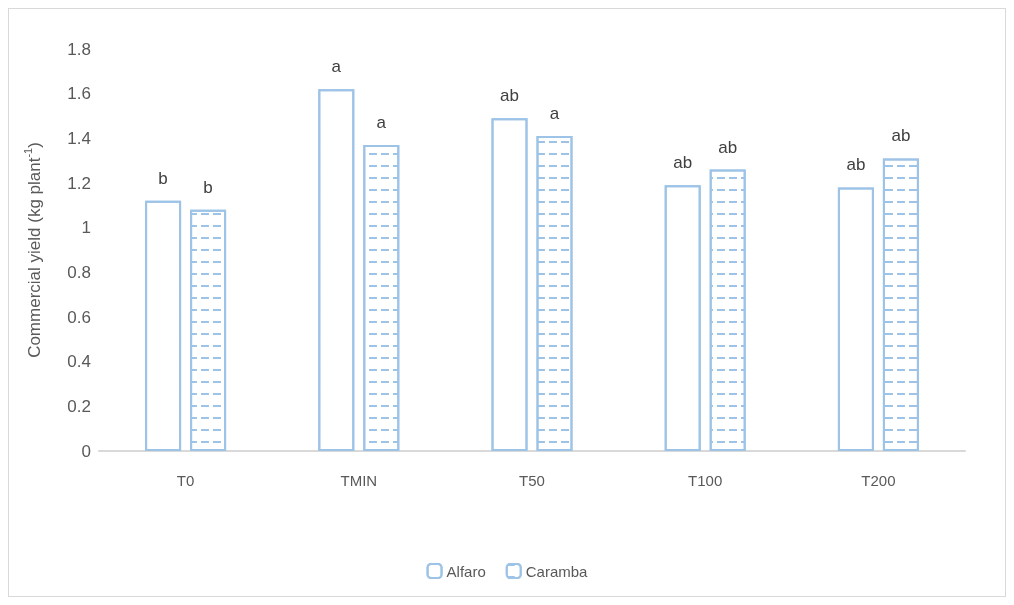  I want to click on y-tick-label: 1.6, so click(79, 94).